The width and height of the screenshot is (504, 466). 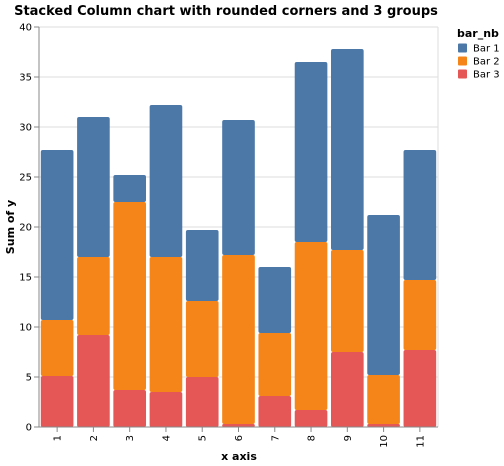 I want to click on x-tick-label: 3, so click(x=130, y=438).